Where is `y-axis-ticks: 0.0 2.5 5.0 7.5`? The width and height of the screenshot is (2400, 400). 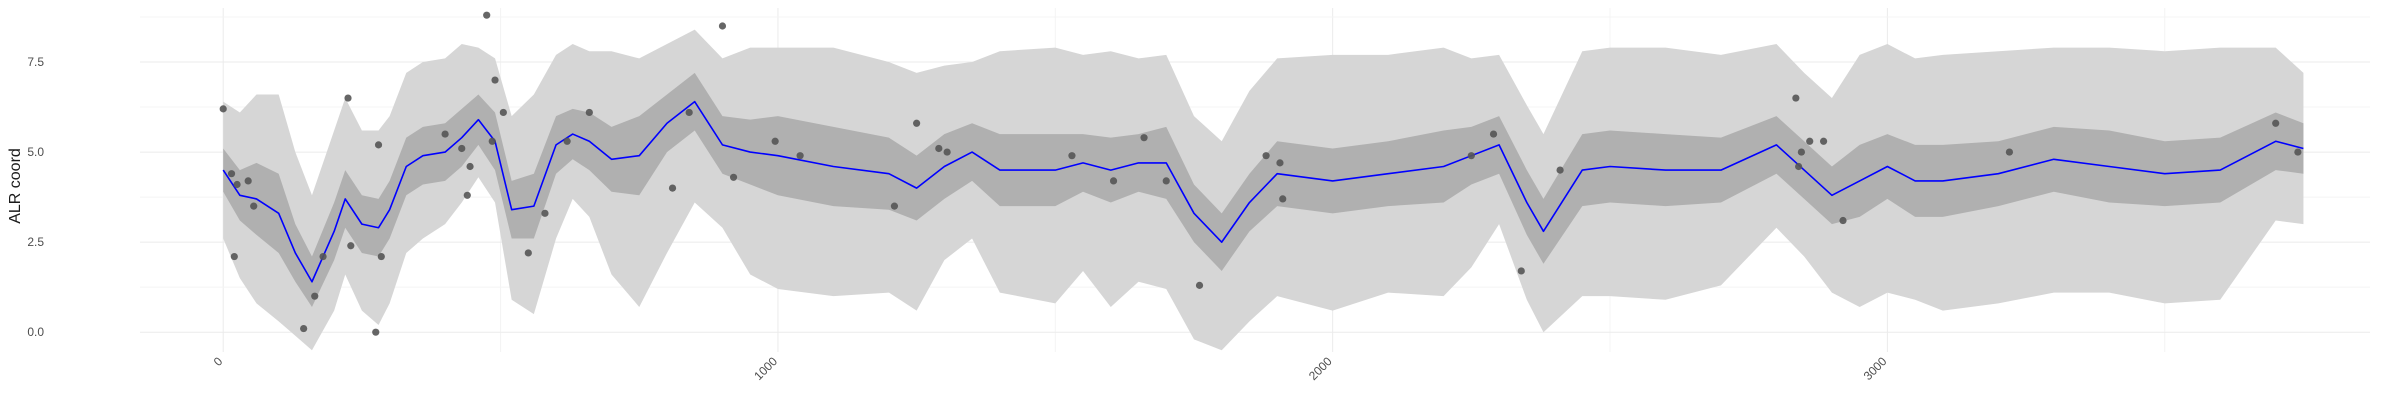
y-axis-ticks: 0.0 2.5 5.0 7.5 is located at coordinates (35, 197).